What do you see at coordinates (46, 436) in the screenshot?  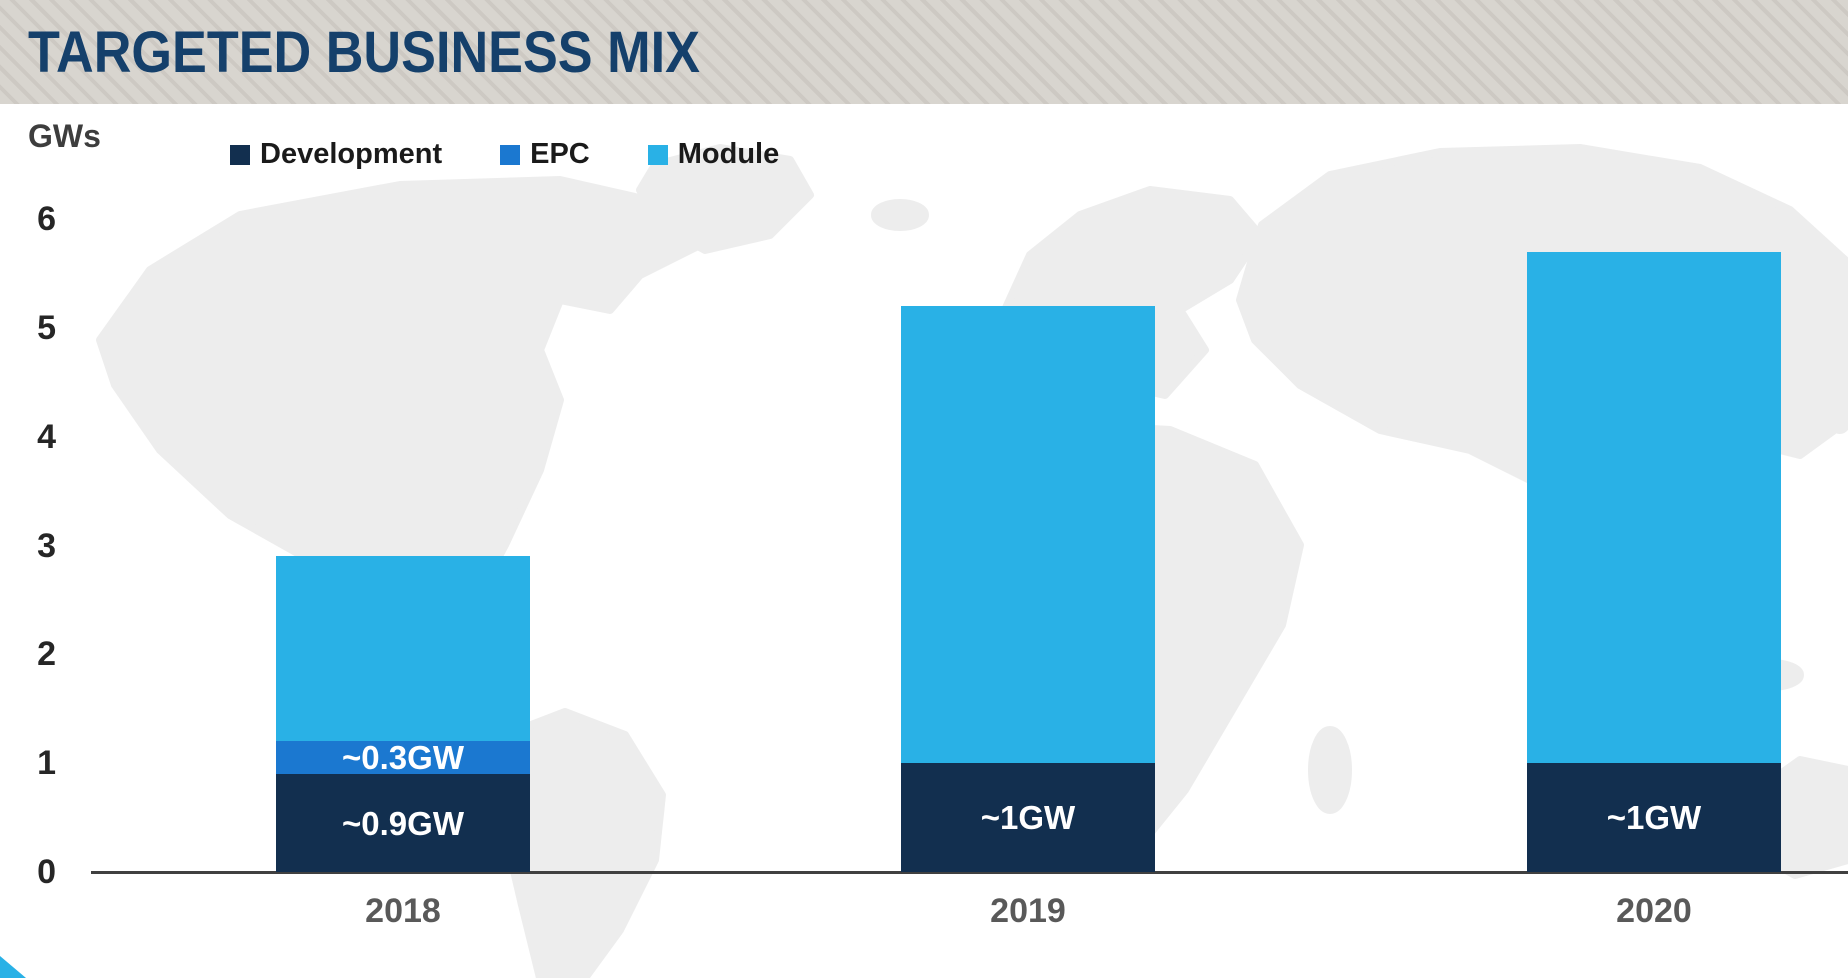 I see `y-axis-tick-label: 4` at bounding box center [46, 436].